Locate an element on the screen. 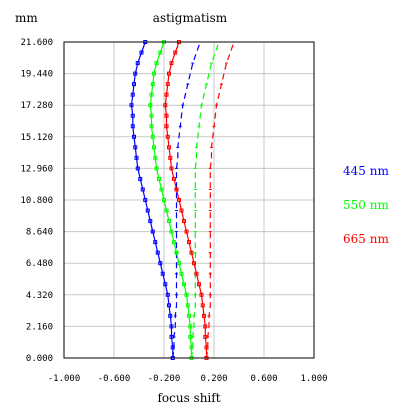  y-tick-label: 21.600 is located at coordinates (36, 43).